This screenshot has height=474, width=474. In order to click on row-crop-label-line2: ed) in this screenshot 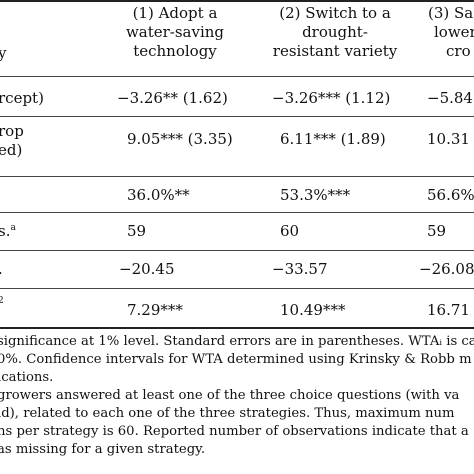, I will do `click(11, 150)`.